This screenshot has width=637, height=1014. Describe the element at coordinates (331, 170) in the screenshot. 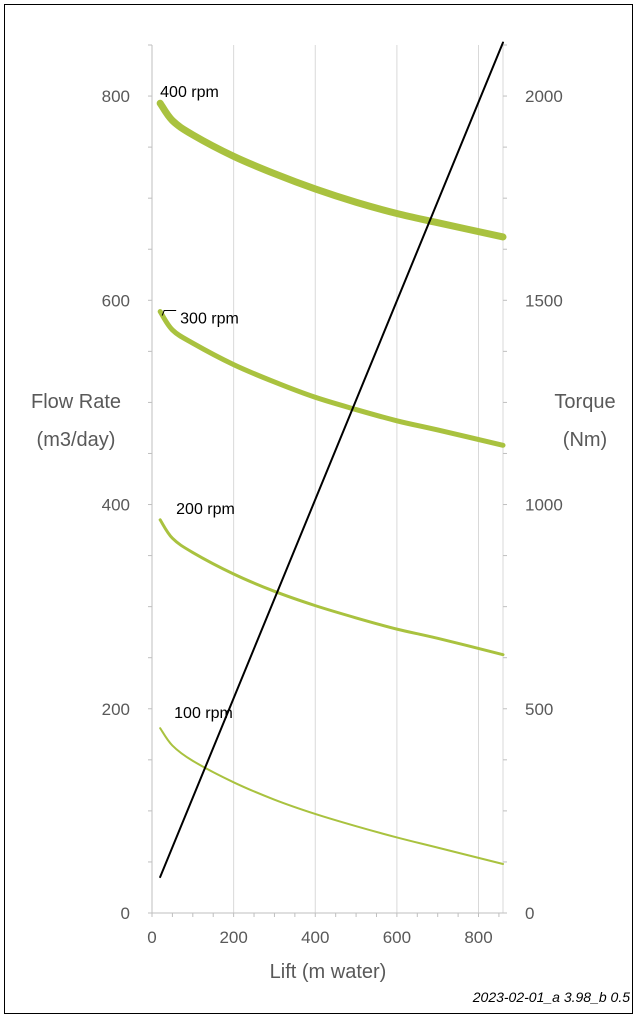

I see `series-line-400-rpm` at that location.